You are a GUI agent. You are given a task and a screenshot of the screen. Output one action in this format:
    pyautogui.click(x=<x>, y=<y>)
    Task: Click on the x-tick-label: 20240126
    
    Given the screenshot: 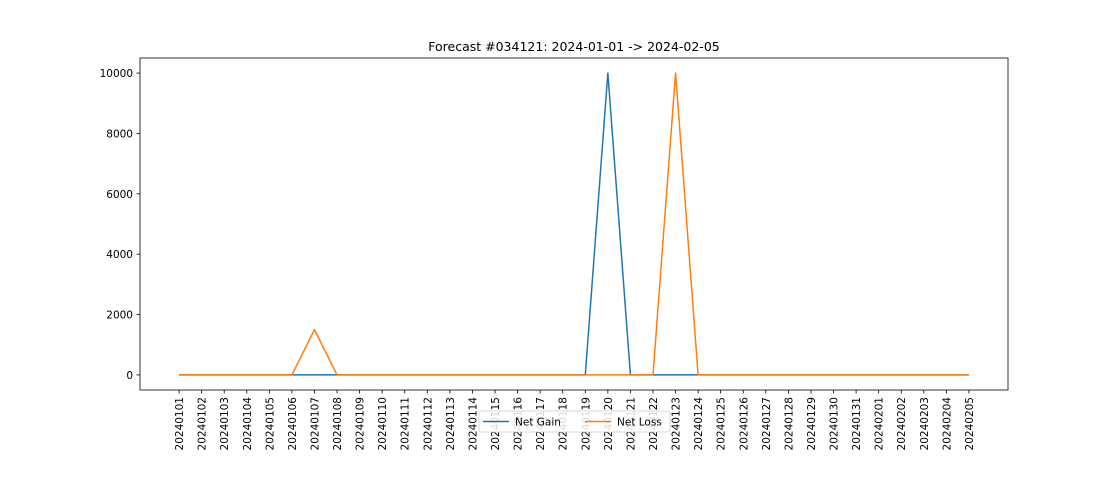 What is the action you would take?
    pyautogui.click(x=744, y=424)
    